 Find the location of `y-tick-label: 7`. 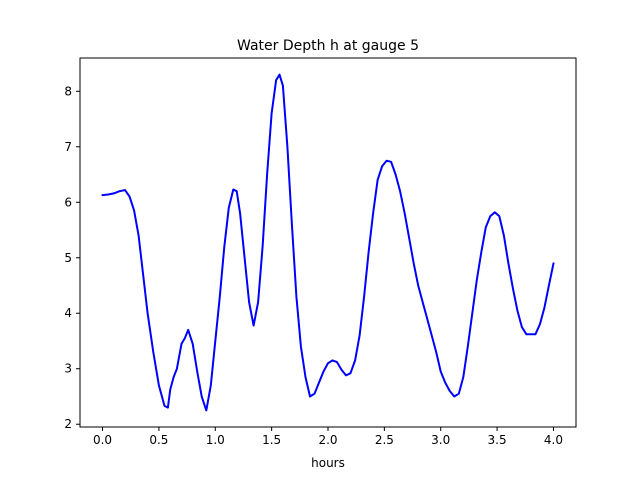

y-tick-label: 7 is located at coordinates (68, 147).